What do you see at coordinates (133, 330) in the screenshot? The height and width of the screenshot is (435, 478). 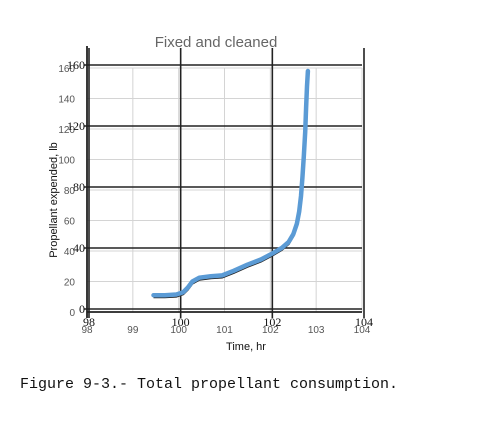 I see `x-tick-label: 99` at bounding box center [133, 330].